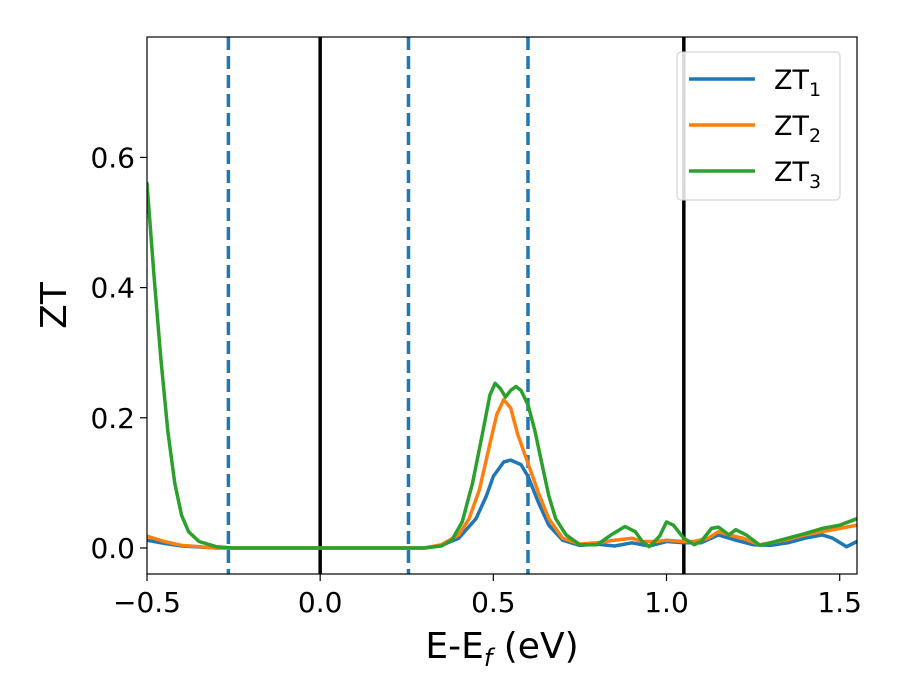 This screenshot has height=700, width=900. What do you see at coordinates (112, 288) in the screenshot?
I see `y-tick-label: 0.4` at bounding box center [112, 288].